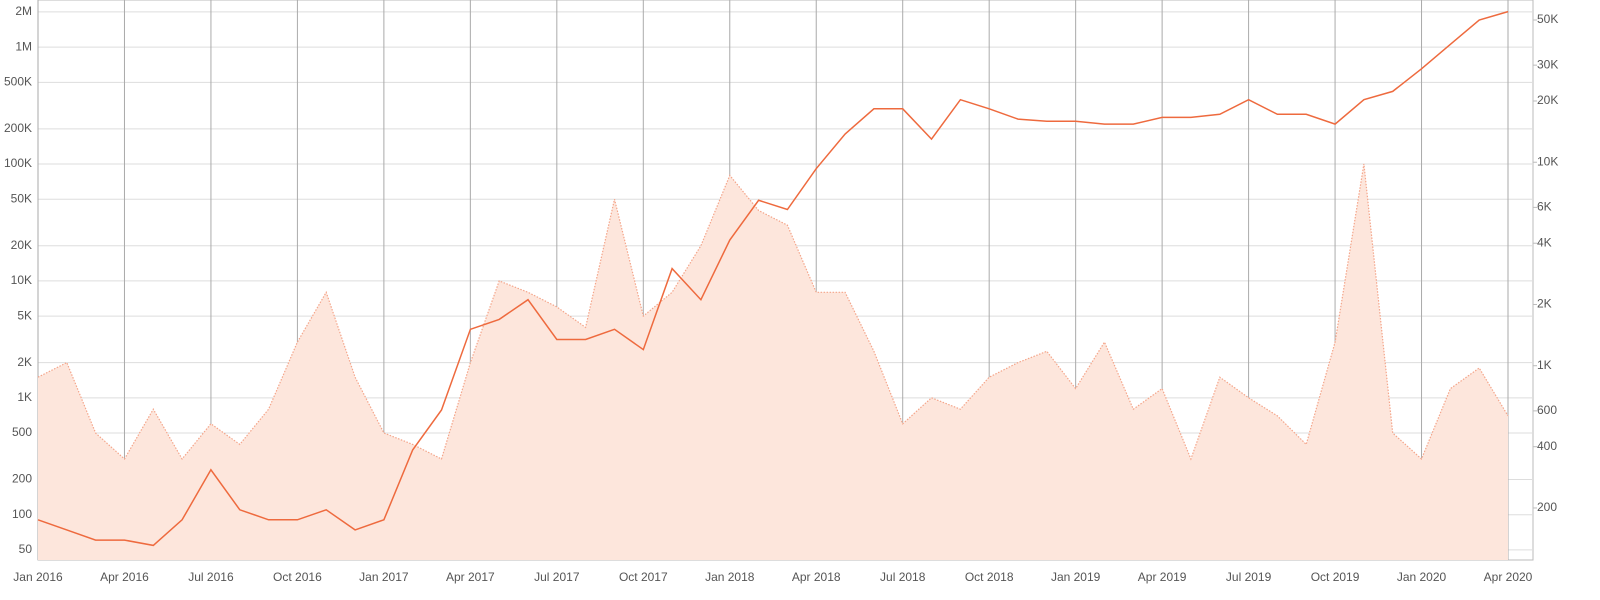  What do you see at coordinates (1422, 577) in the screenshot?
I see `x-tick-label: Jan 2020` at bounding box center [1422, 577].